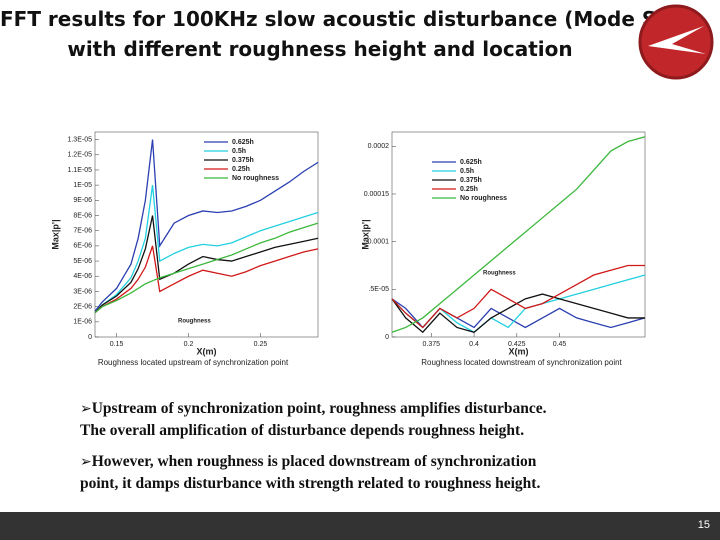  I want to click on y-tick-label: 9E-06, so click(82, 200).